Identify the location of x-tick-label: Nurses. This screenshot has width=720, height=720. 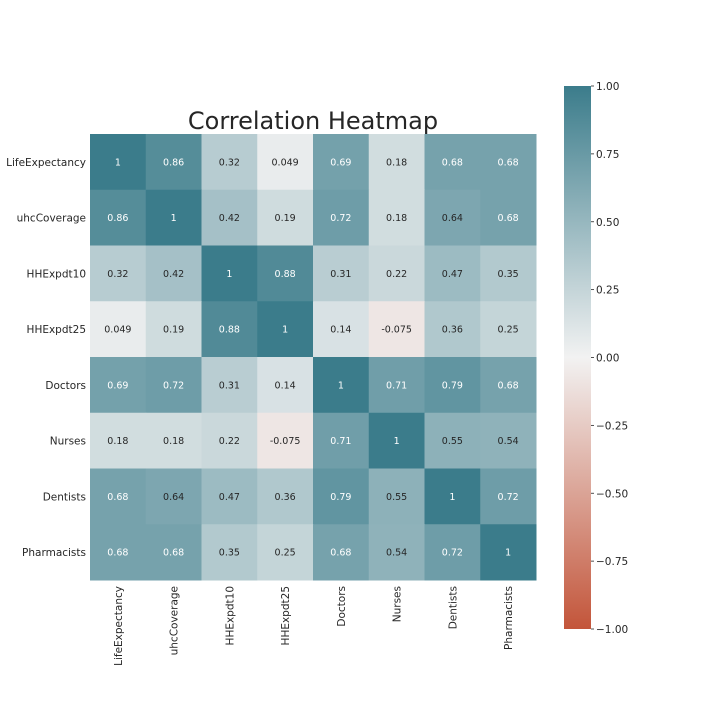
(398, 604).